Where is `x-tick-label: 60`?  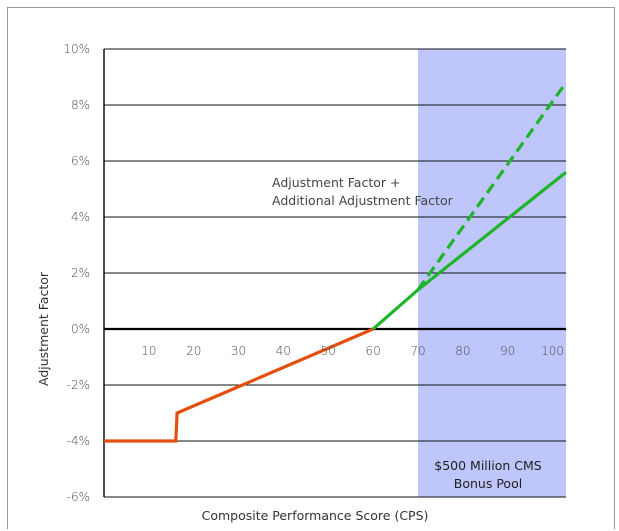 x-tick-label: 60 is located at coordinates (372, 351).